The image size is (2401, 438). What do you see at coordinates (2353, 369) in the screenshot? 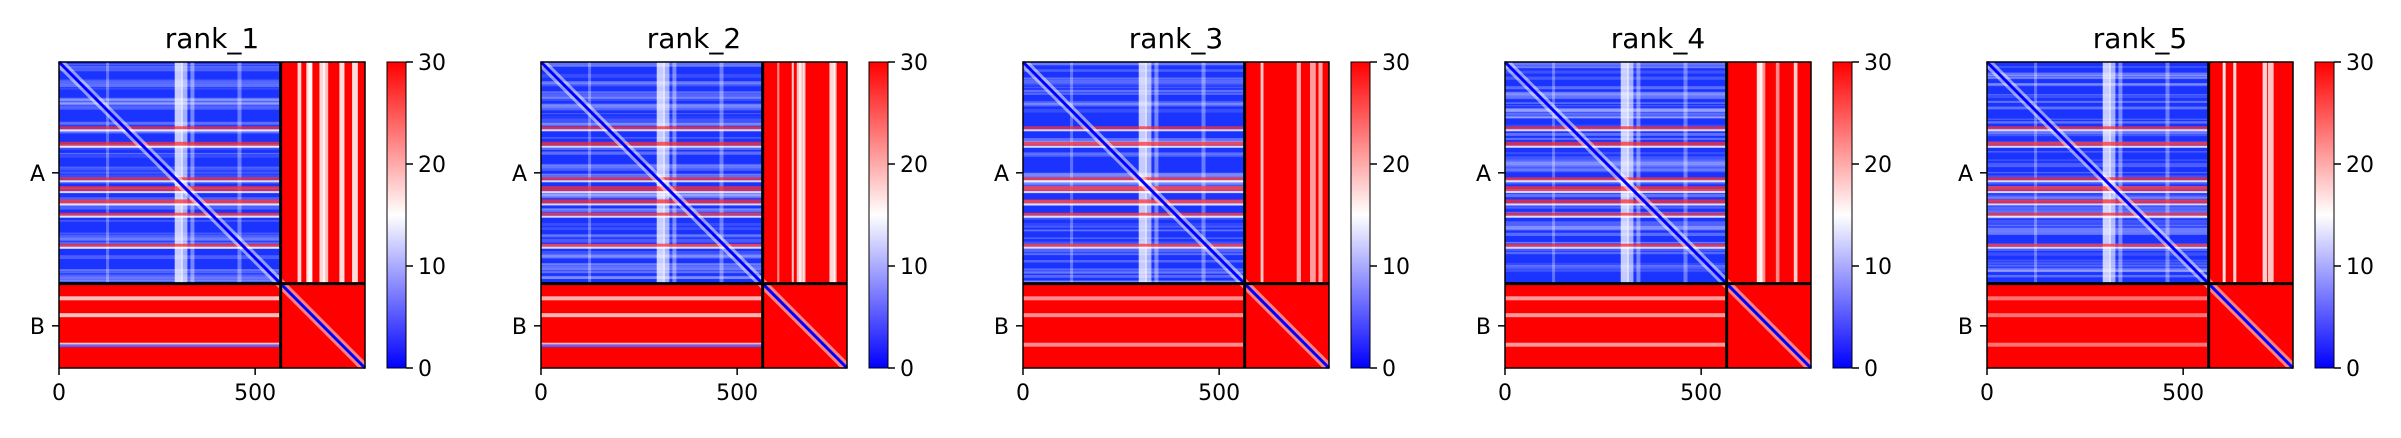
I see `colorbar-tick-label: 0` at bounding box center [2353, 369].